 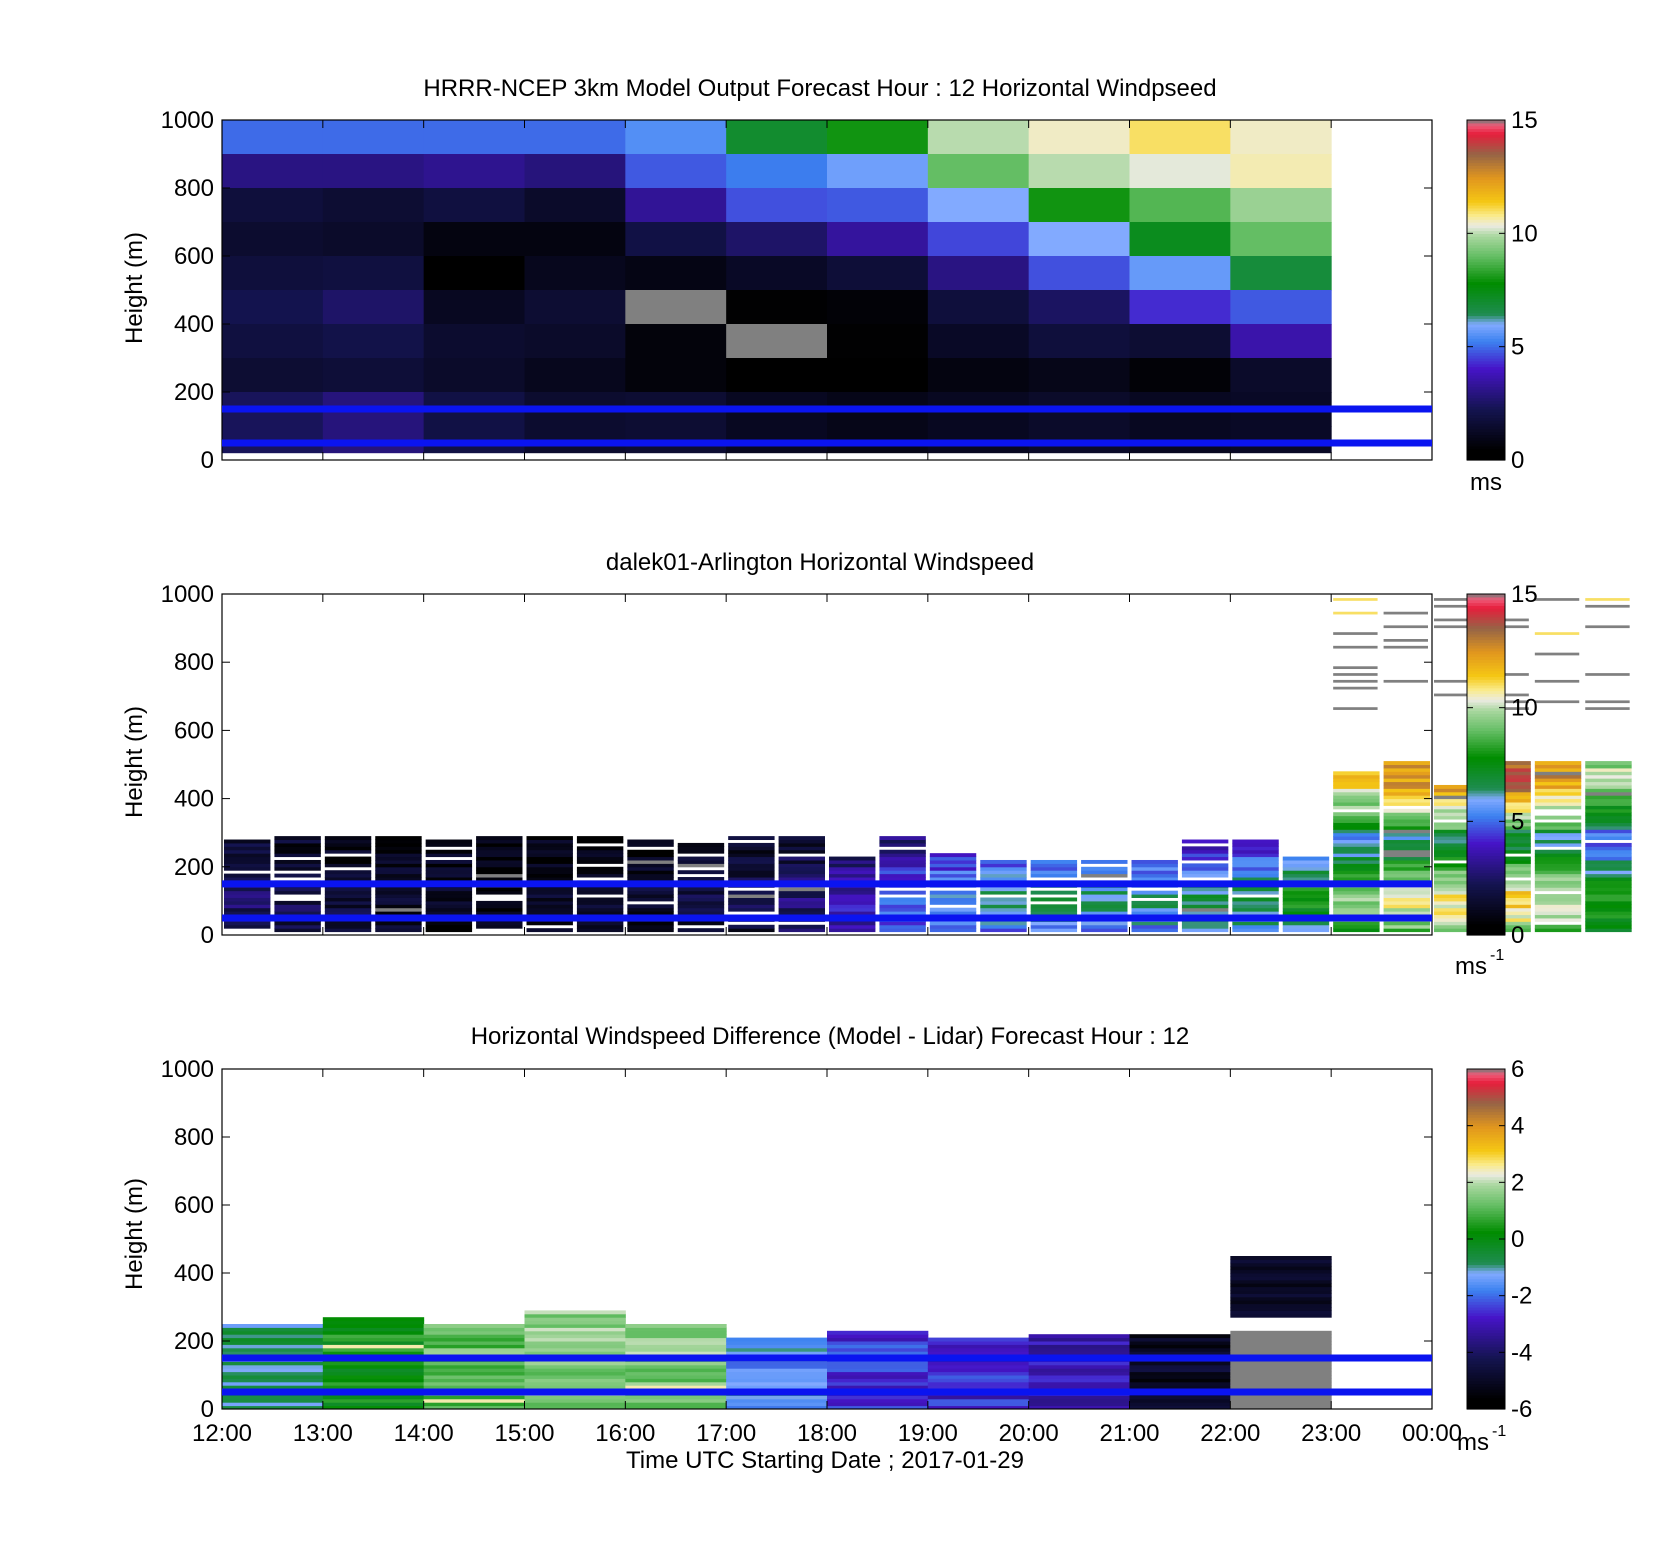 What do you see at coordinates (194, 1137) in the screenshot?
I see `y-tick-label: 800` at bounding box center [194, 1137].